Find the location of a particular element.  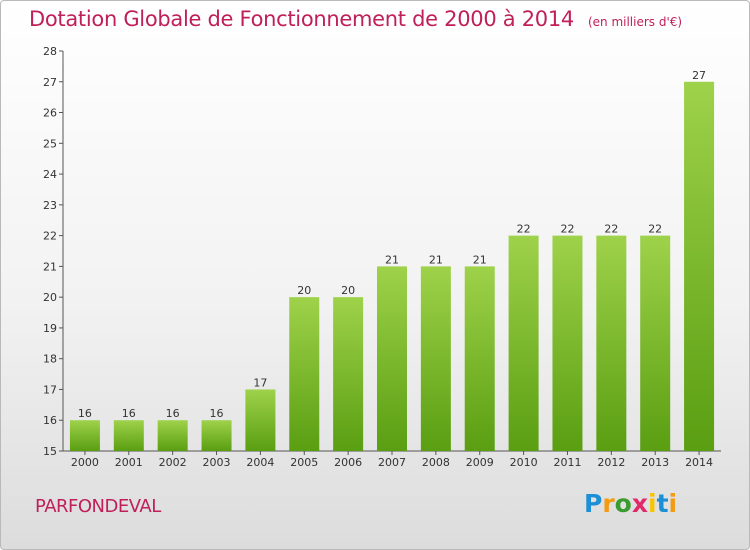

y-tick-label: 19 is located at coordinates (50, 328).